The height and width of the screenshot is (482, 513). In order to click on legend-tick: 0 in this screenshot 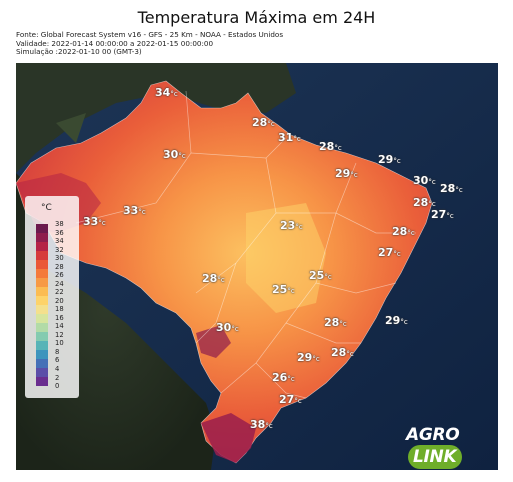, I will do `click(57, 386)`.